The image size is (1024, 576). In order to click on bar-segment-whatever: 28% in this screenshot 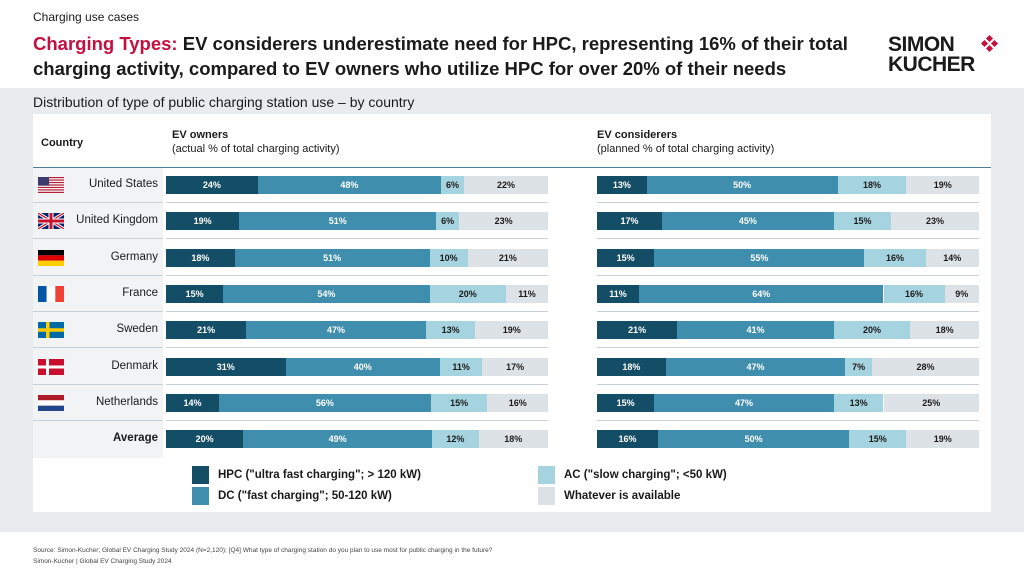, I will do `click(925, 367)`.